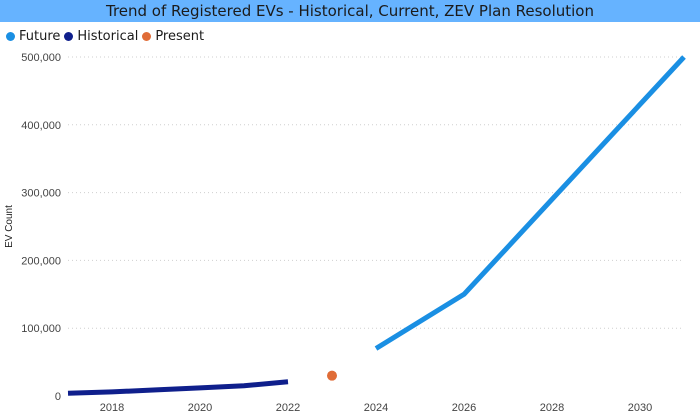 This screenshot has height=418, width=700. What do you see at coordinates (332, 375) in the screenshot?
I see `series-point-present` at bounding box center [332, 375].